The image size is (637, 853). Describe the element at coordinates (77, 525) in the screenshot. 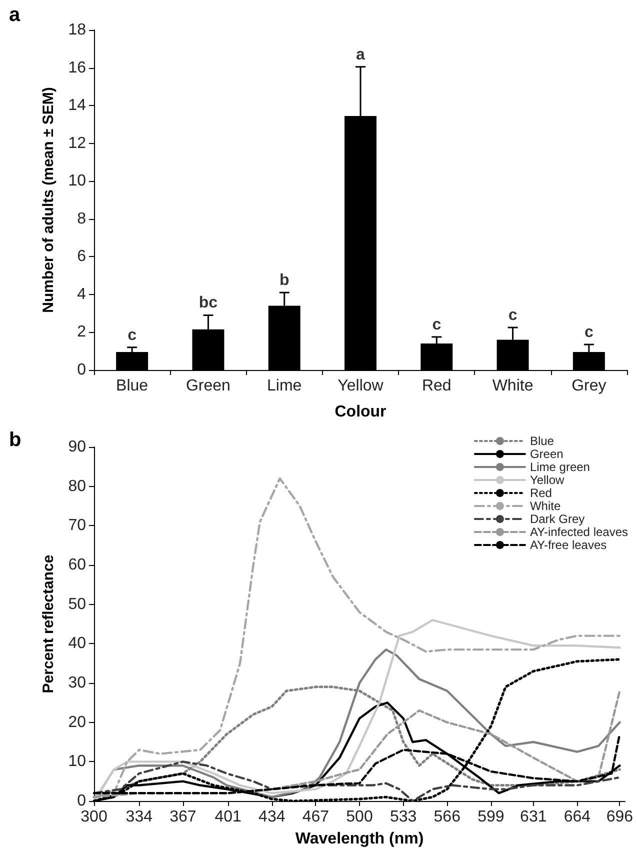

I see `y-tick-label: 70` at that location.